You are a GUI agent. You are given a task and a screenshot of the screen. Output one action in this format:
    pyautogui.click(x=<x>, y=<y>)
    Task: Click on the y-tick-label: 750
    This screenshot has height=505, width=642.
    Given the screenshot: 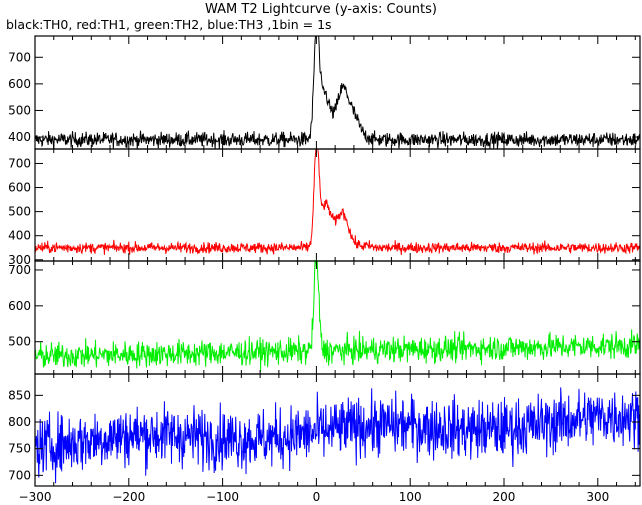 What is the action you would take?
    pyautogui.click(x=19, y=449)
    